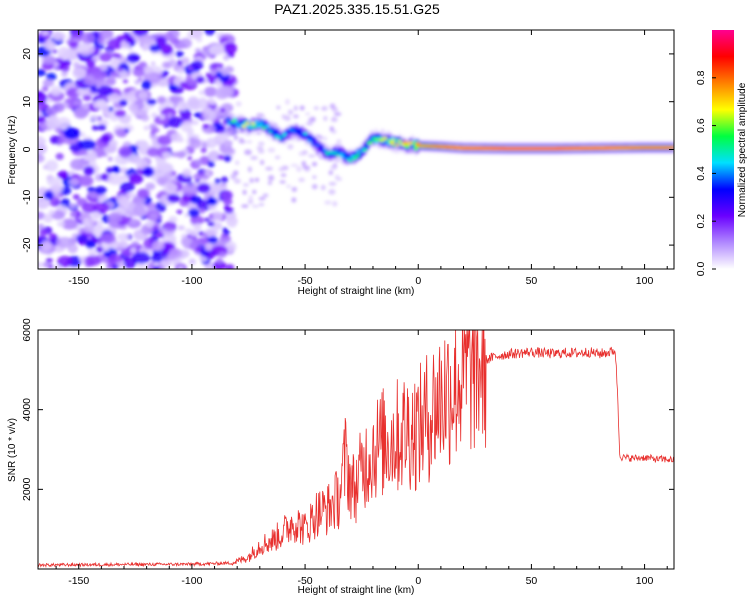  I want to click on heatmap-ytick-label: 10, so click(27, 102).